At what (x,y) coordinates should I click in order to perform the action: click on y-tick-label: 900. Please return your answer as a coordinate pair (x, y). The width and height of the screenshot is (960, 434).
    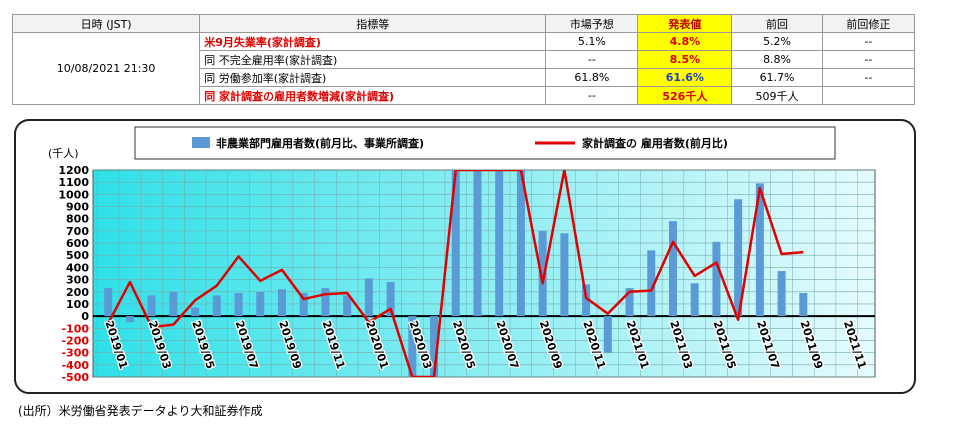
    Looking at the image, I should click on (77, 207).